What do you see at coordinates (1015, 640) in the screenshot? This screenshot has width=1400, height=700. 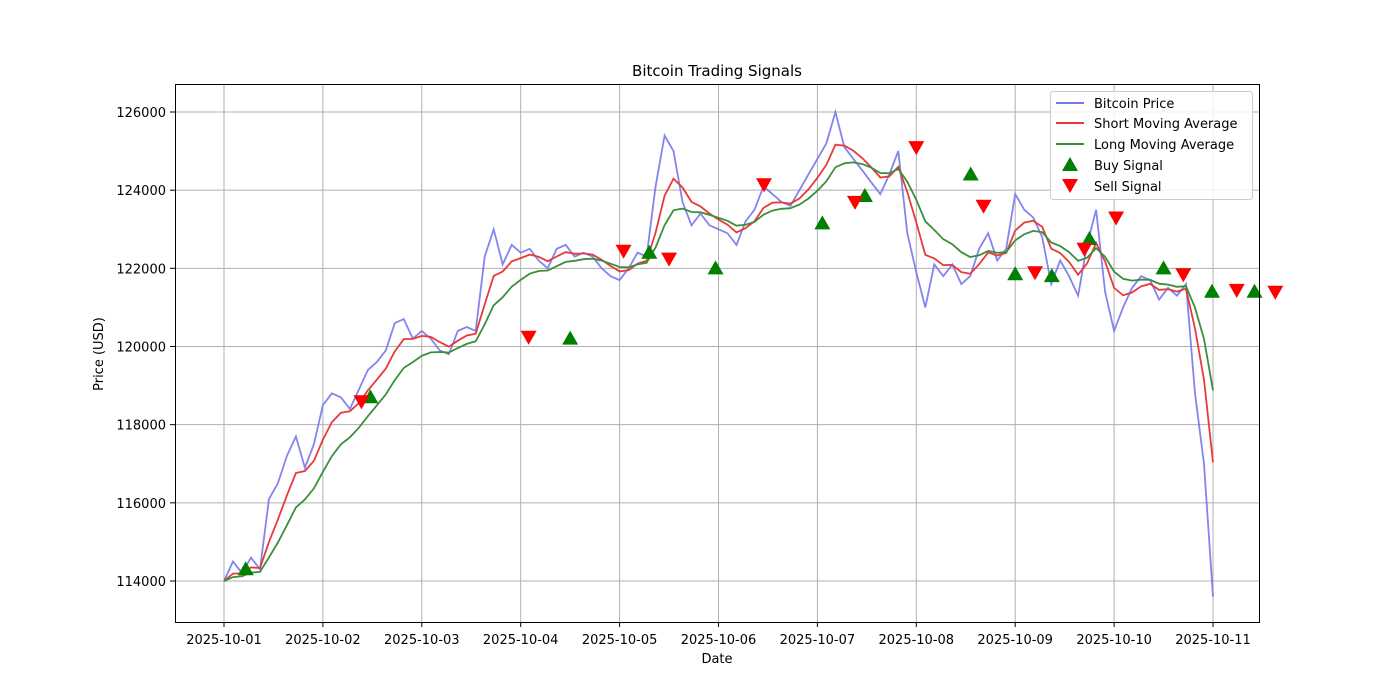 I see `x-tick-label: 2025-10-09` at bounding box center [1015, 640].